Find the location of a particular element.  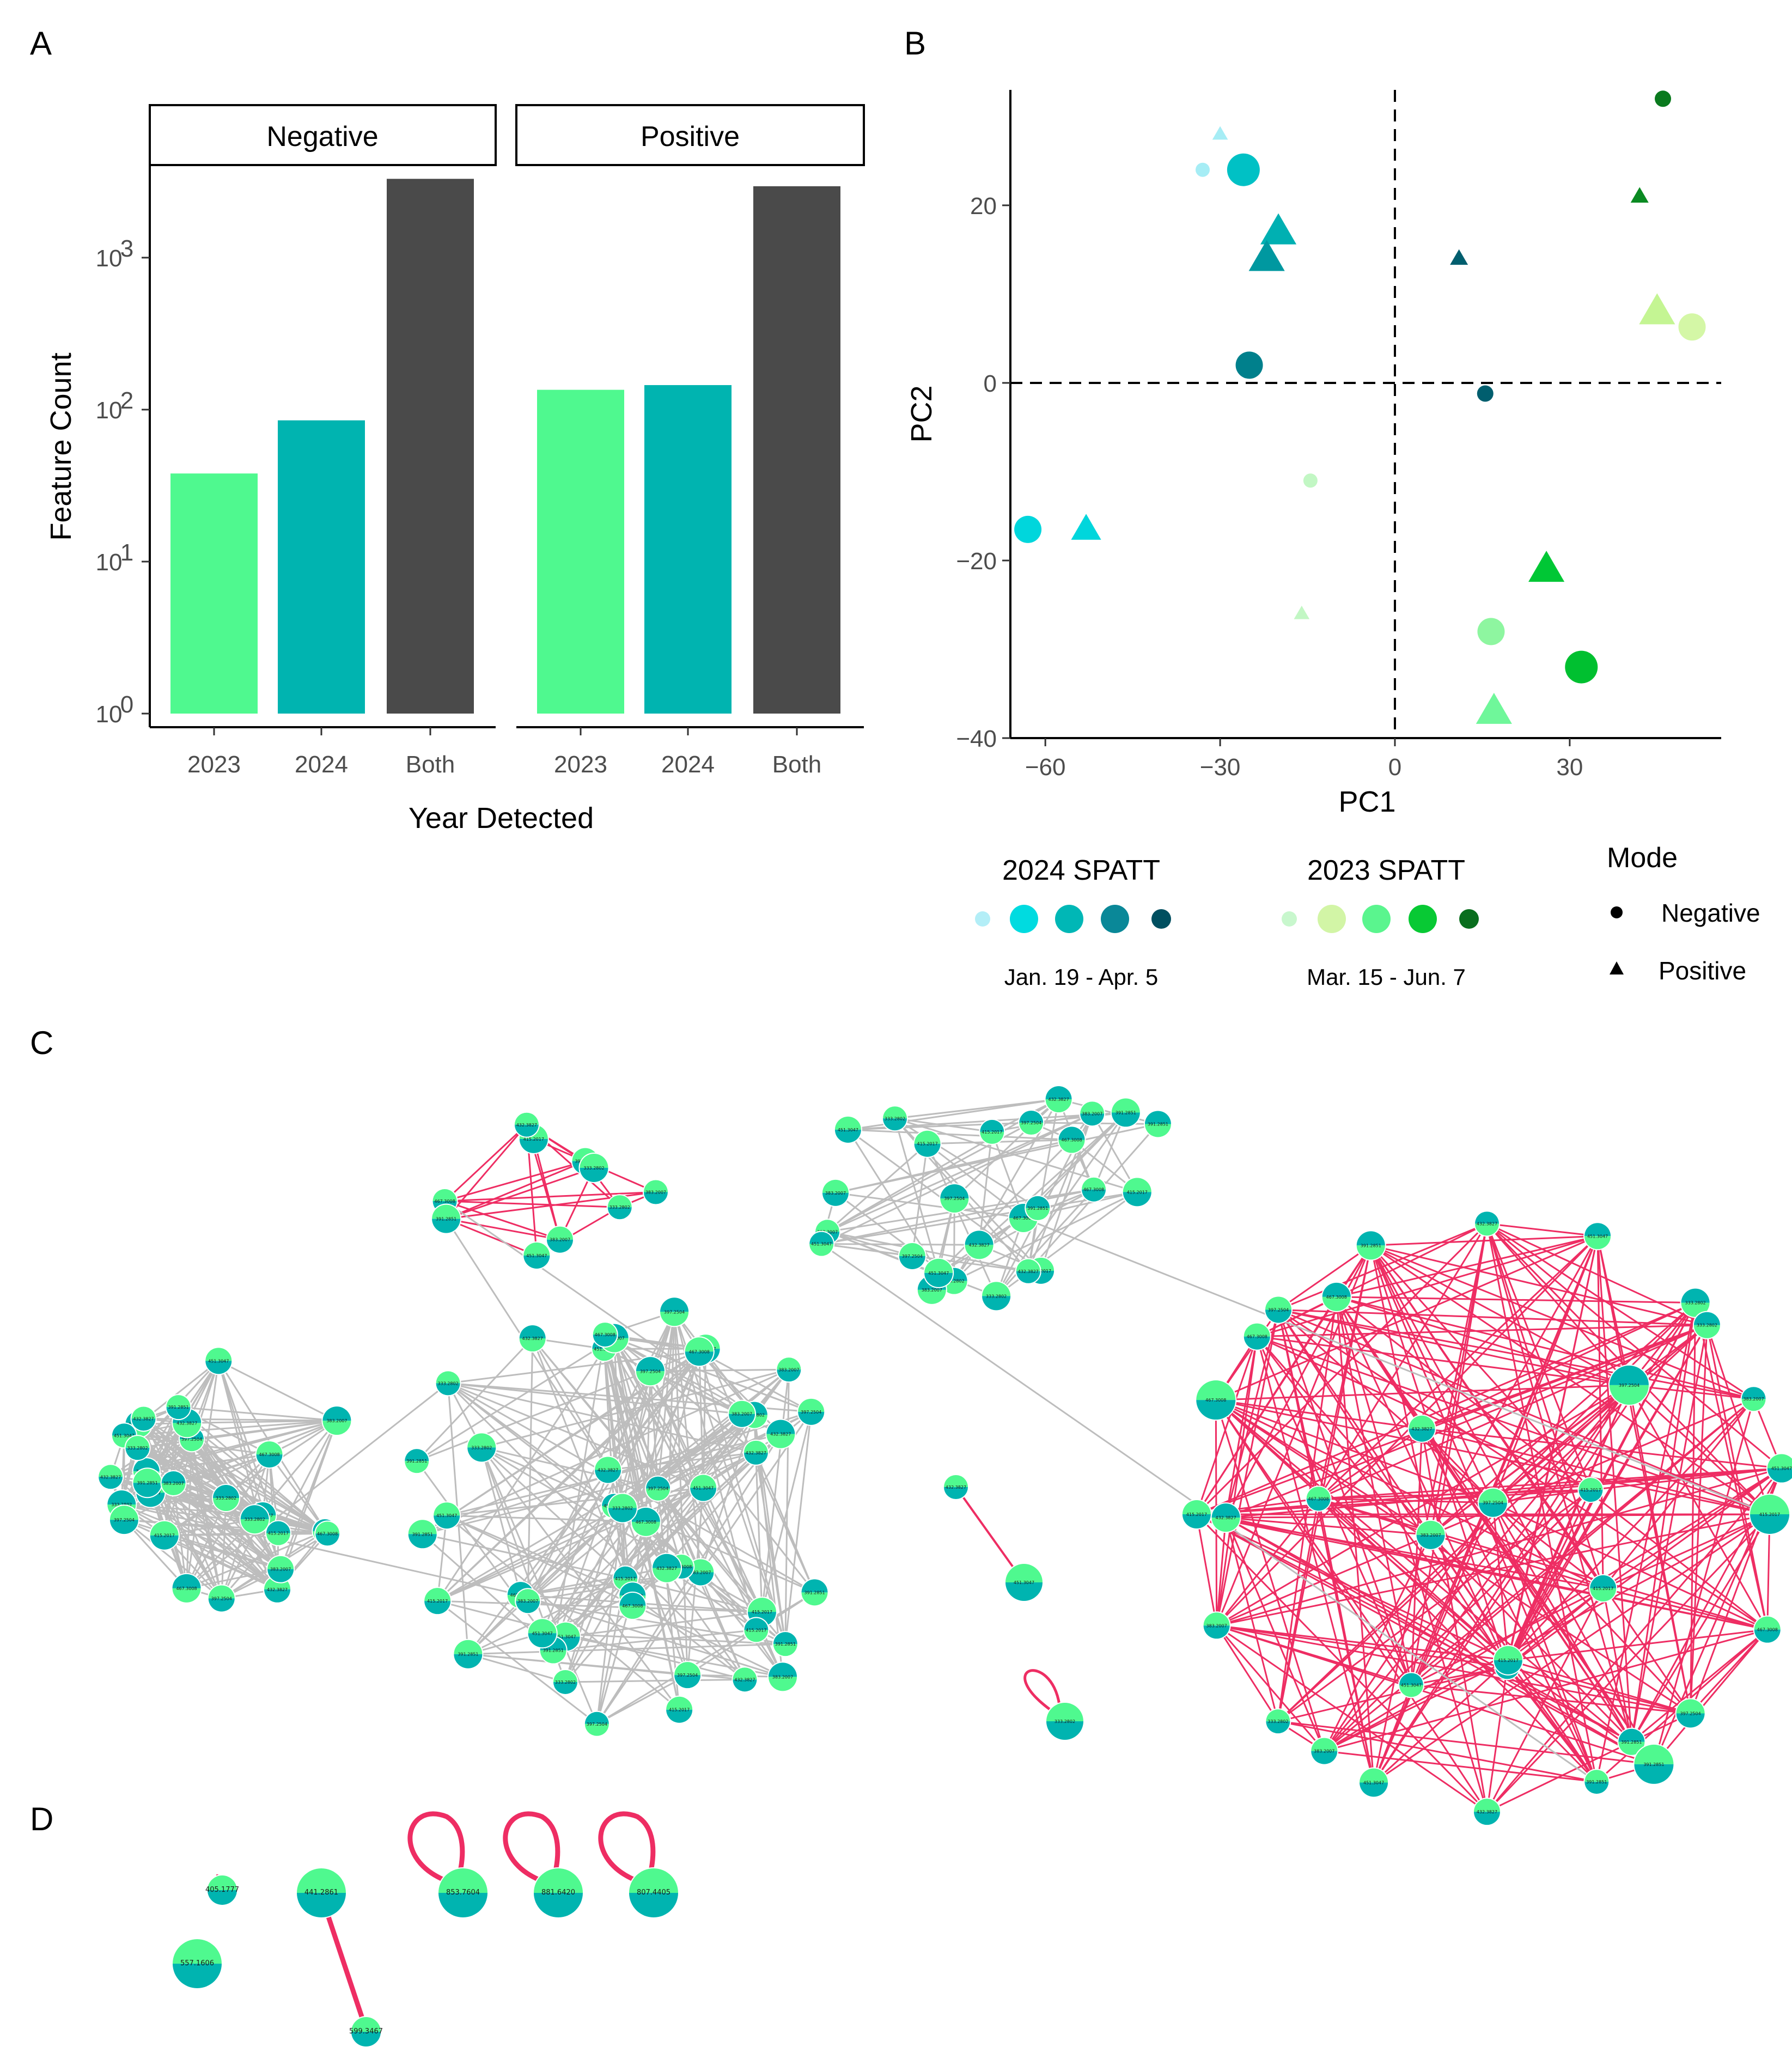

network-node: 853.7604 is located at coordinates (463, 1892).